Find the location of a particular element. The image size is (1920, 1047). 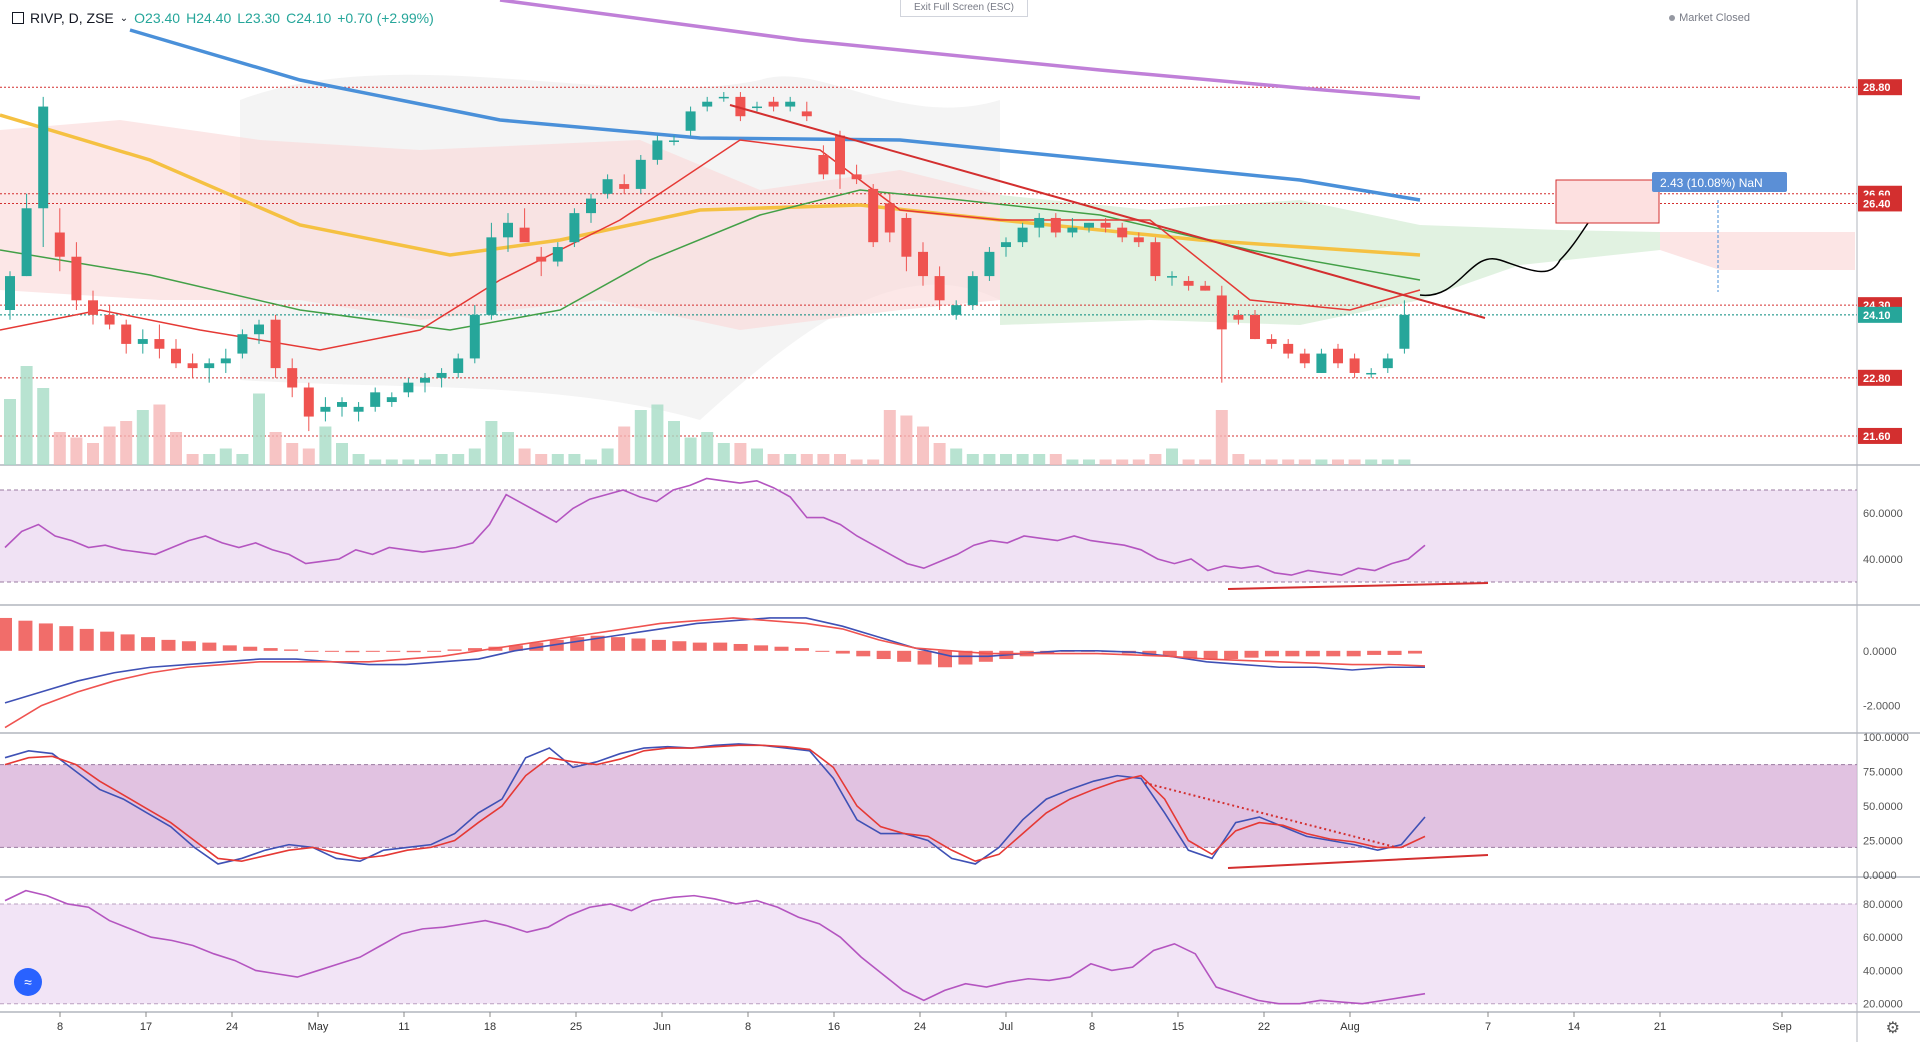

exit-fullscreen-button: Exit Full Screen (ESC) is located at coordinates (964, 8).